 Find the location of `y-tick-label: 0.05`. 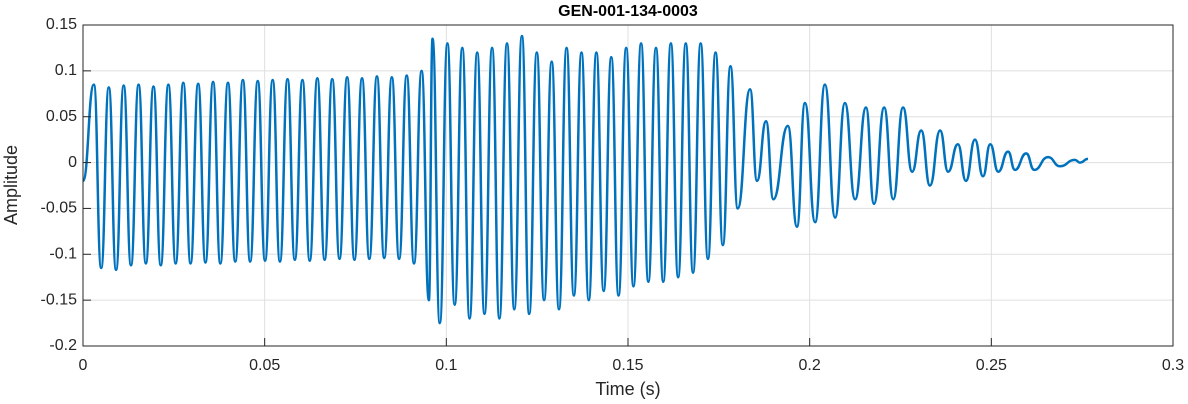

y-tick-label: 0.05 is located at coordinates (61, 116).